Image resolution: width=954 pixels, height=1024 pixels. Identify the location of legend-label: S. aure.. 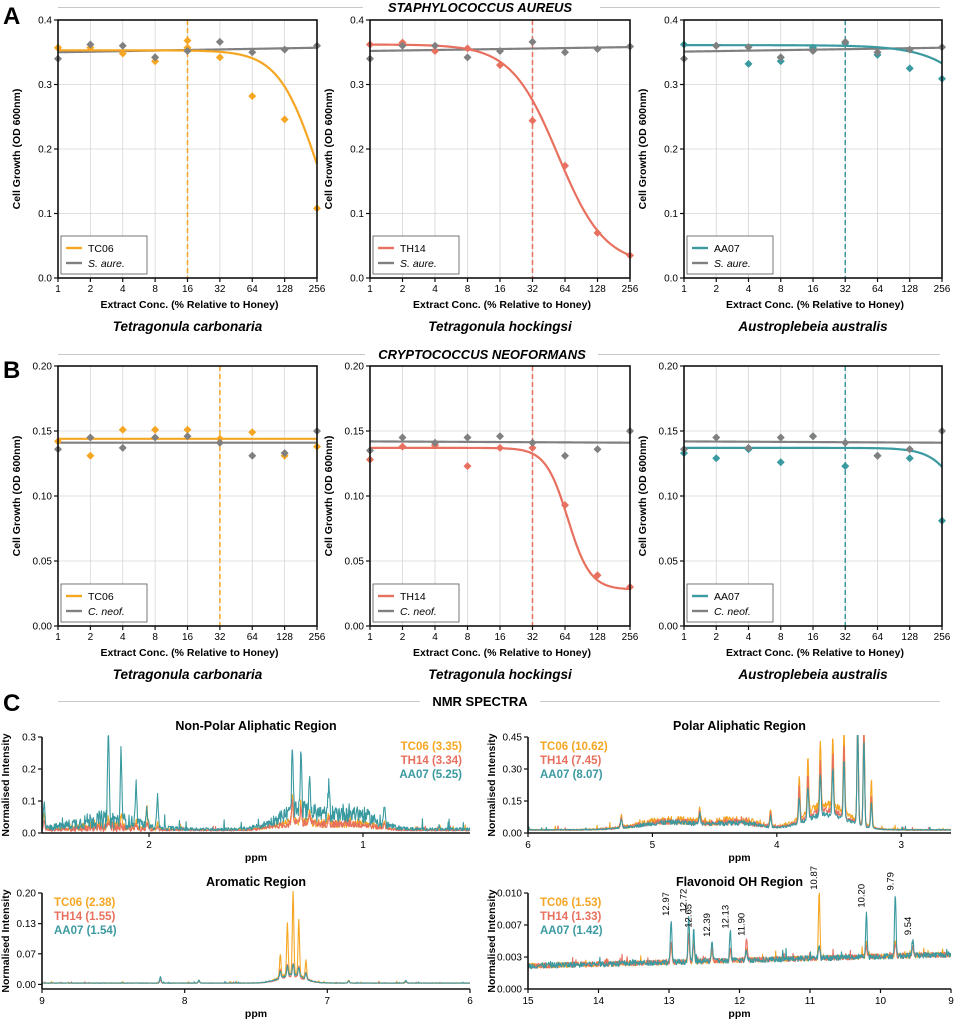
(106, 264).